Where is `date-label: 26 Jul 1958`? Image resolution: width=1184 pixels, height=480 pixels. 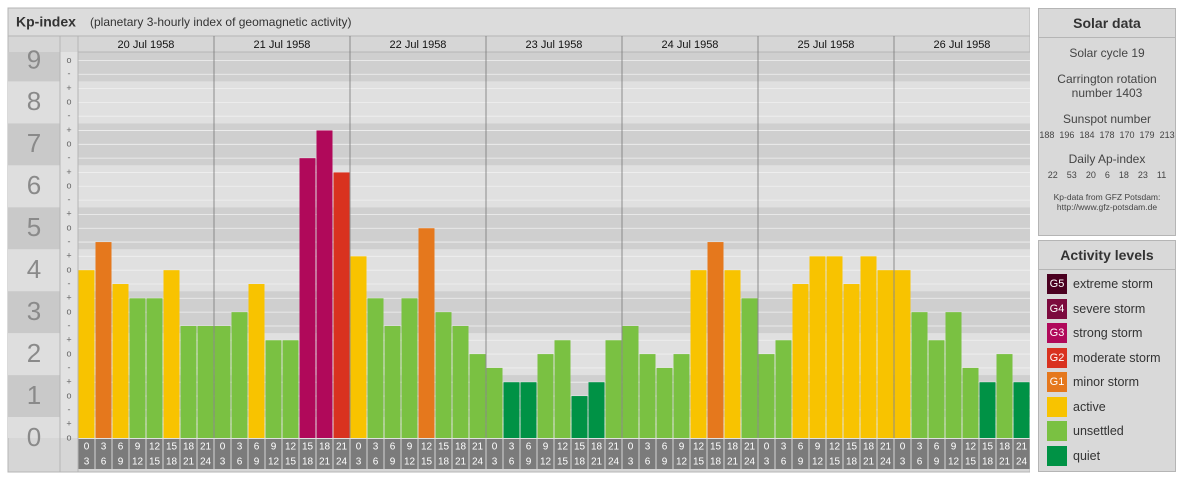 date-label: 26 Jul 1958 is located at coordinates (962, 45).